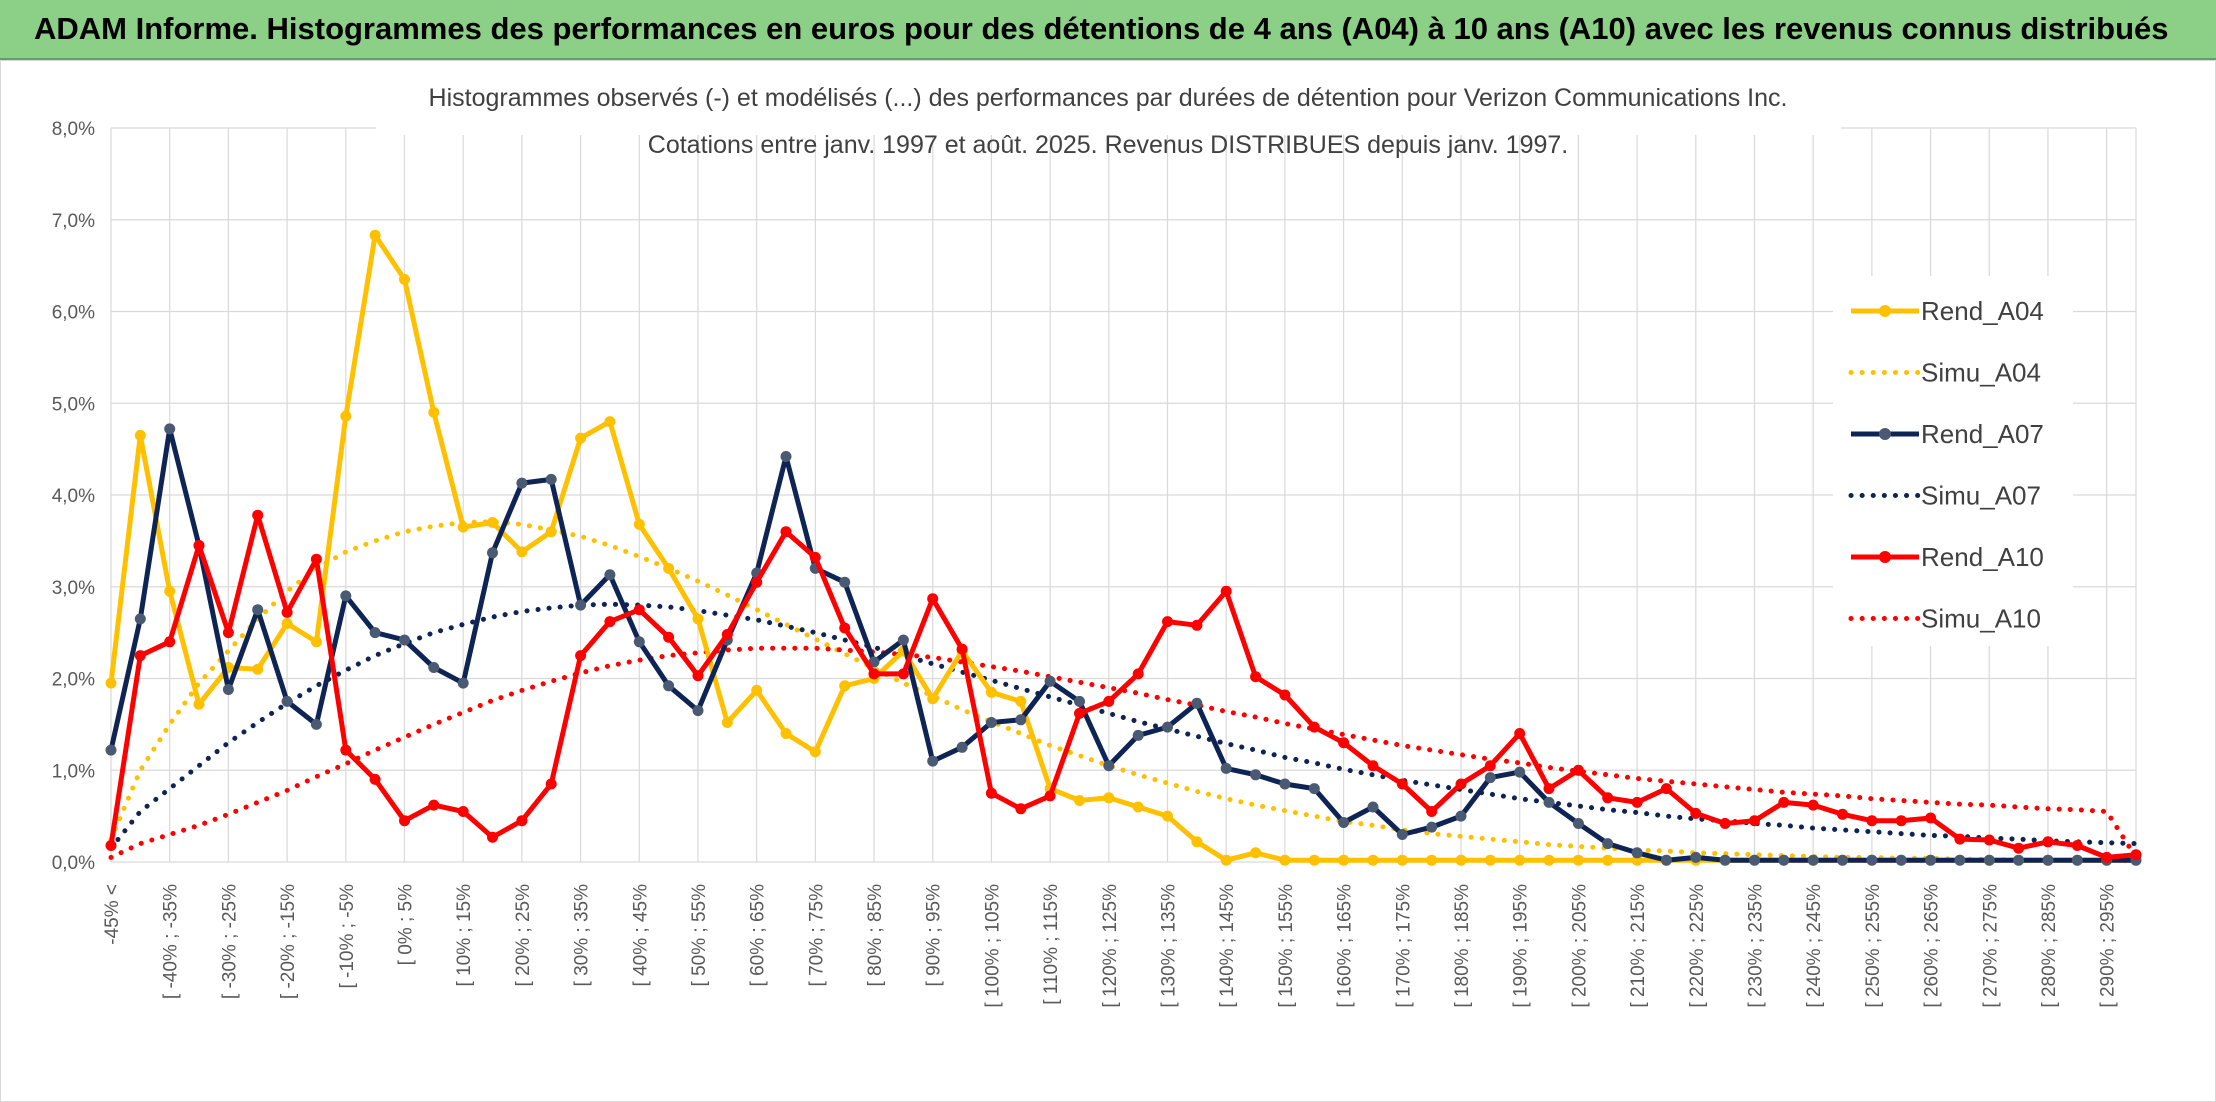 The height and width of the screenshot is (1102, 2216). What do you see at coordinates (1885, 557) in the screenshot?
I see `legend-marker` at bounding box center [1885, 557].